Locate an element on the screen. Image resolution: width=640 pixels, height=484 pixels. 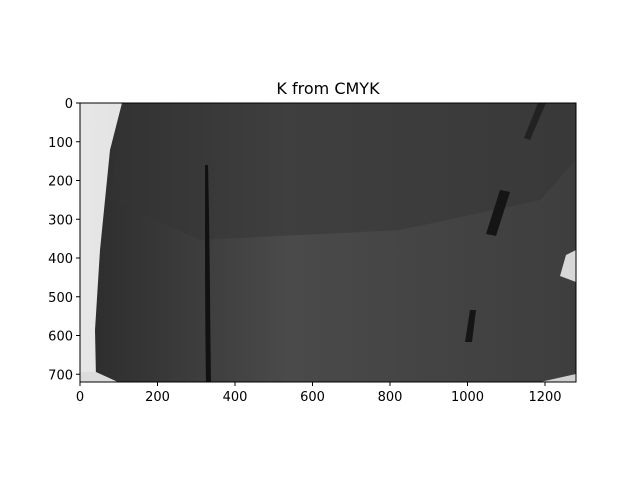
x-tick-label: 0 is located at coordinates (80, 397).